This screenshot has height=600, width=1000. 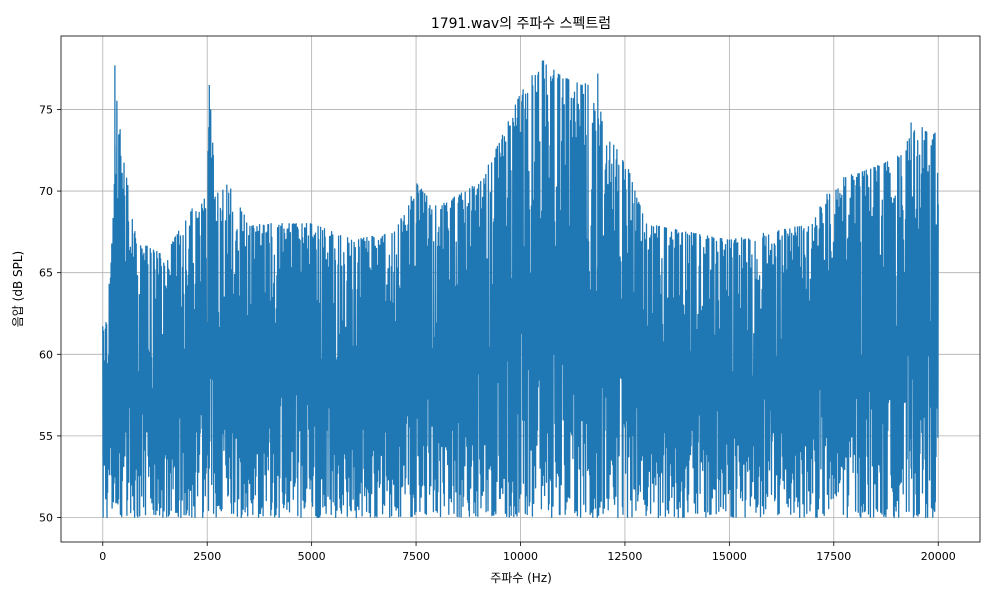 I want to click on y-axis: 50 55 60 65 70 75, so click(x=50, y=314).